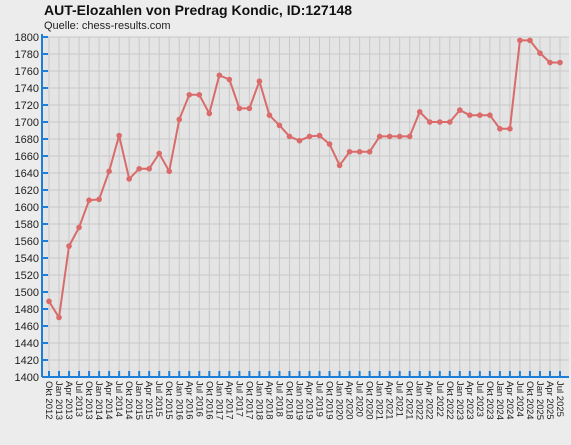 The image size is (571, 445). I want to click on x-tick-label: Apr 2015, so click(148, 400).